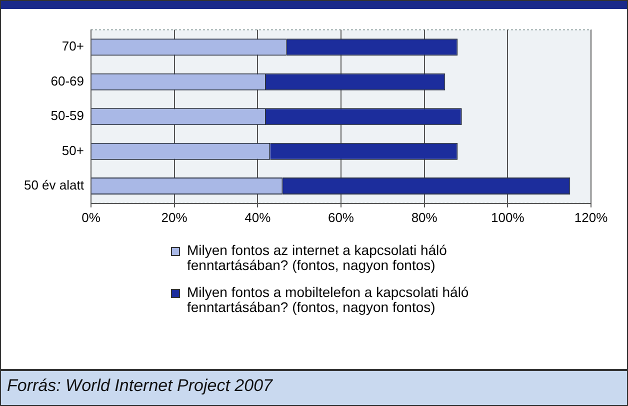 The image size is (628, 406). Describe the element at coordinates (91, 217) in the screenshot. I see `x-tick-label: 0%` at that location.